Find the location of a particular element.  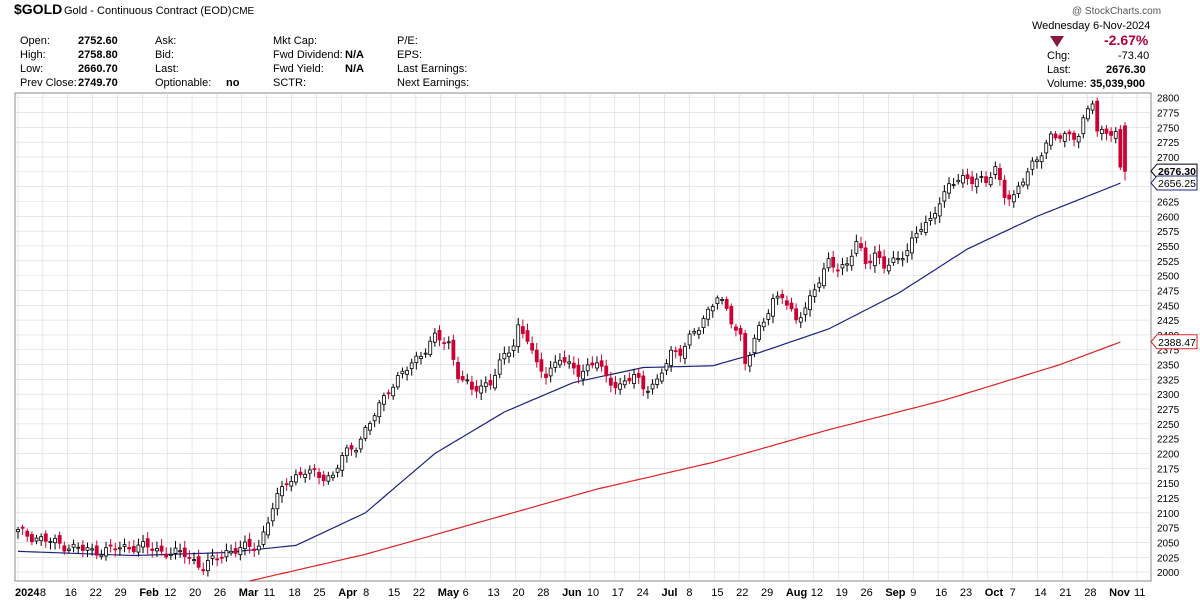

instrument-name: Gold - Continuous Contract (EOD) is located at coordinates (148, 11).